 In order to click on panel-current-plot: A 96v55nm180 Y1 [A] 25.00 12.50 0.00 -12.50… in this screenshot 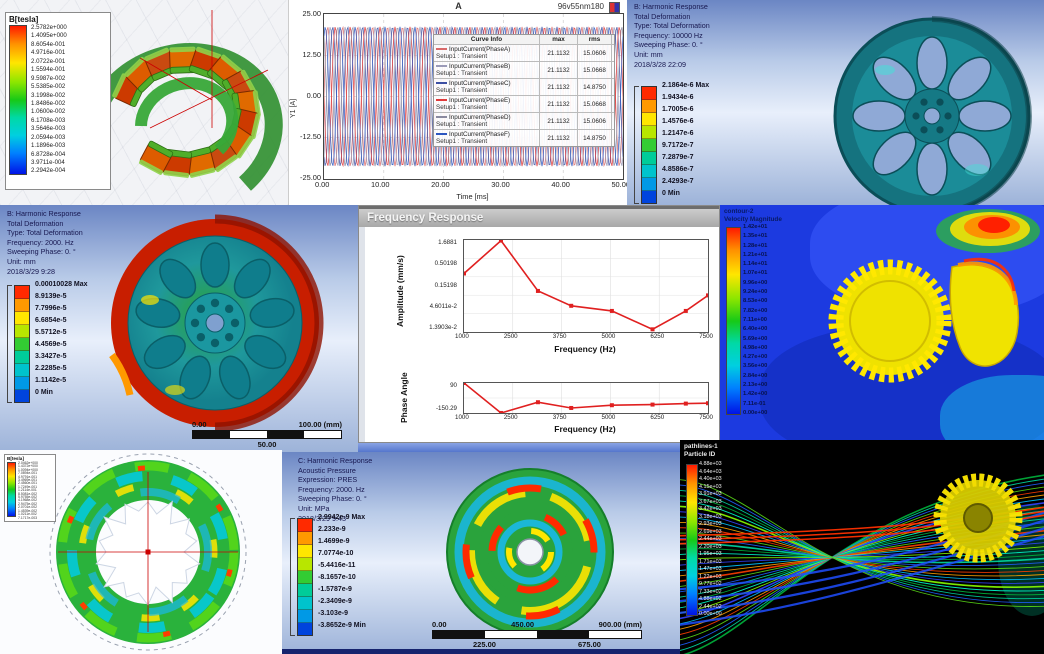, I will do `click(458, 102)`.